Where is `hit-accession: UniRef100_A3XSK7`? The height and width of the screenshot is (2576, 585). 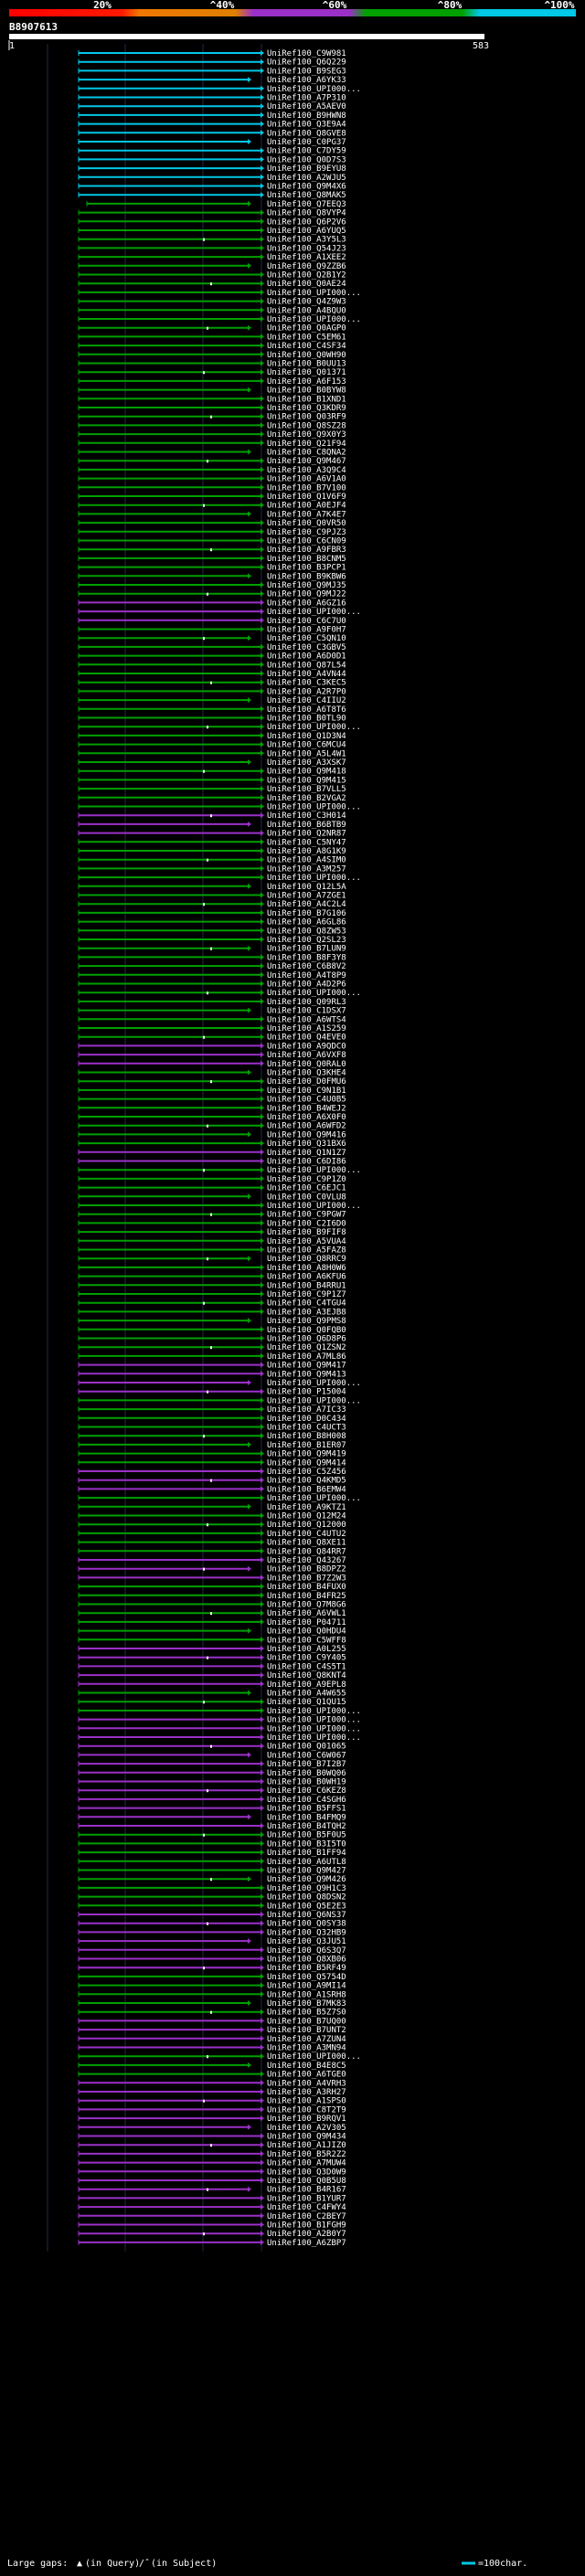 hit-accession: UniRef100_A3XSK7 is located at coordinates (307, 763).